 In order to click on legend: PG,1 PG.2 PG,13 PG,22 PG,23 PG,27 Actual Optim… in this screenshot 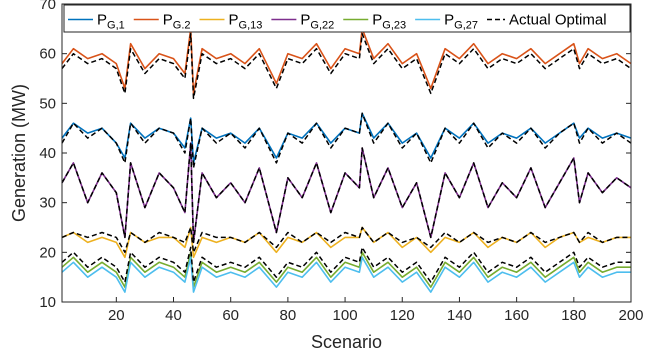, I will do `click(347, 18)`.